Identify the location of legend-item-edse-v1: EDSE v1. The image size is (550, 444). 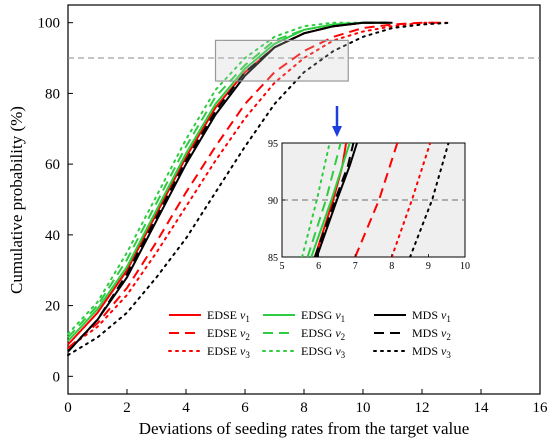
(209, 316).